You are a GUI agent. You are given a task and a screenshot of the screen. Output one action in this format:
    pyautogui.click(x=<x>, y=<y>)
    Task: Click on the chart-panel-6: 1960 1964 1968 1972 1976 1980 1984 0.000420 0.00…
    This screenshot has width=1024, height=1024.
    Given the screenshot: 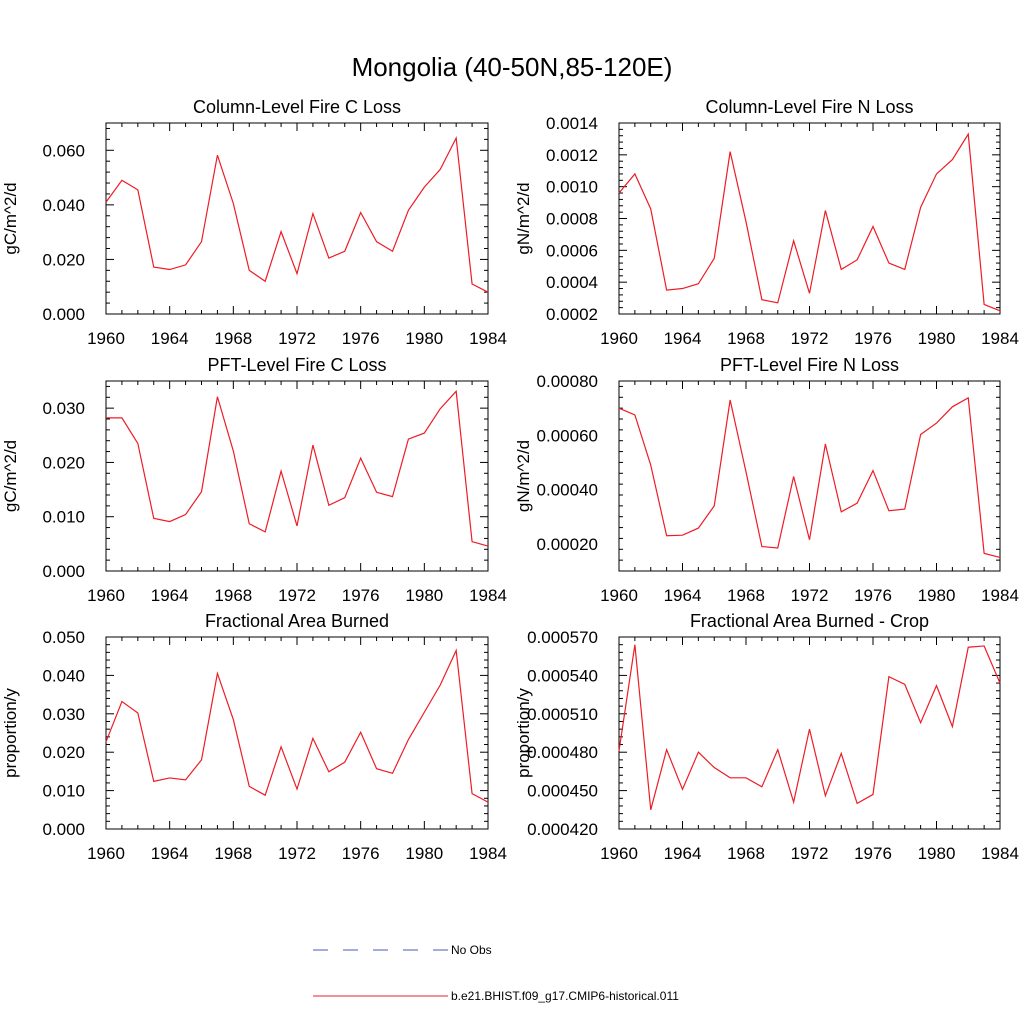 What is the action you would take?
    pyautogui.click(x=766, y=737)
    